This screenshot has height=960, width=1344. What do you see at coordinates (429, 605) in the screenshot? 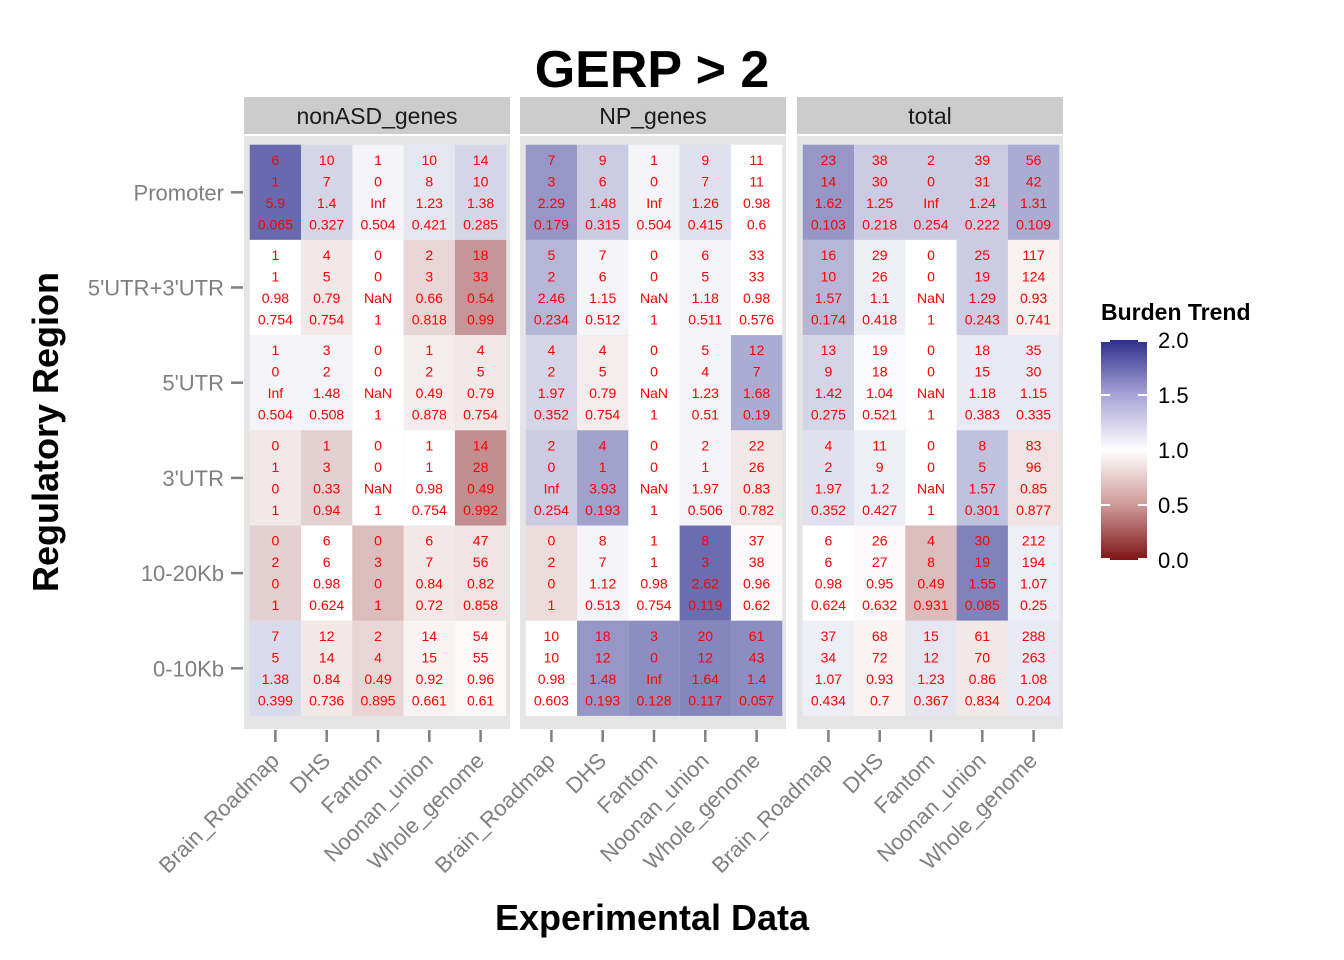
I see `cell-pvalue: 0.72` at bounding box center [429, 605].